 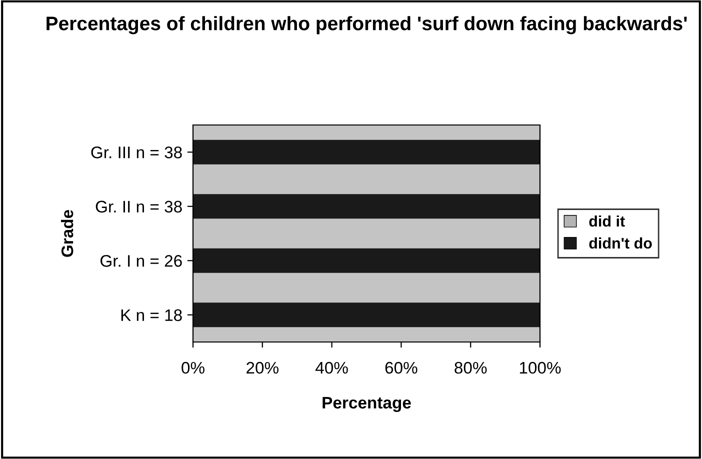 What do you see at coordinates (401, 368) in the screenshot?
I see `x-tick-label: 60%` at bounding box center [401, 368].